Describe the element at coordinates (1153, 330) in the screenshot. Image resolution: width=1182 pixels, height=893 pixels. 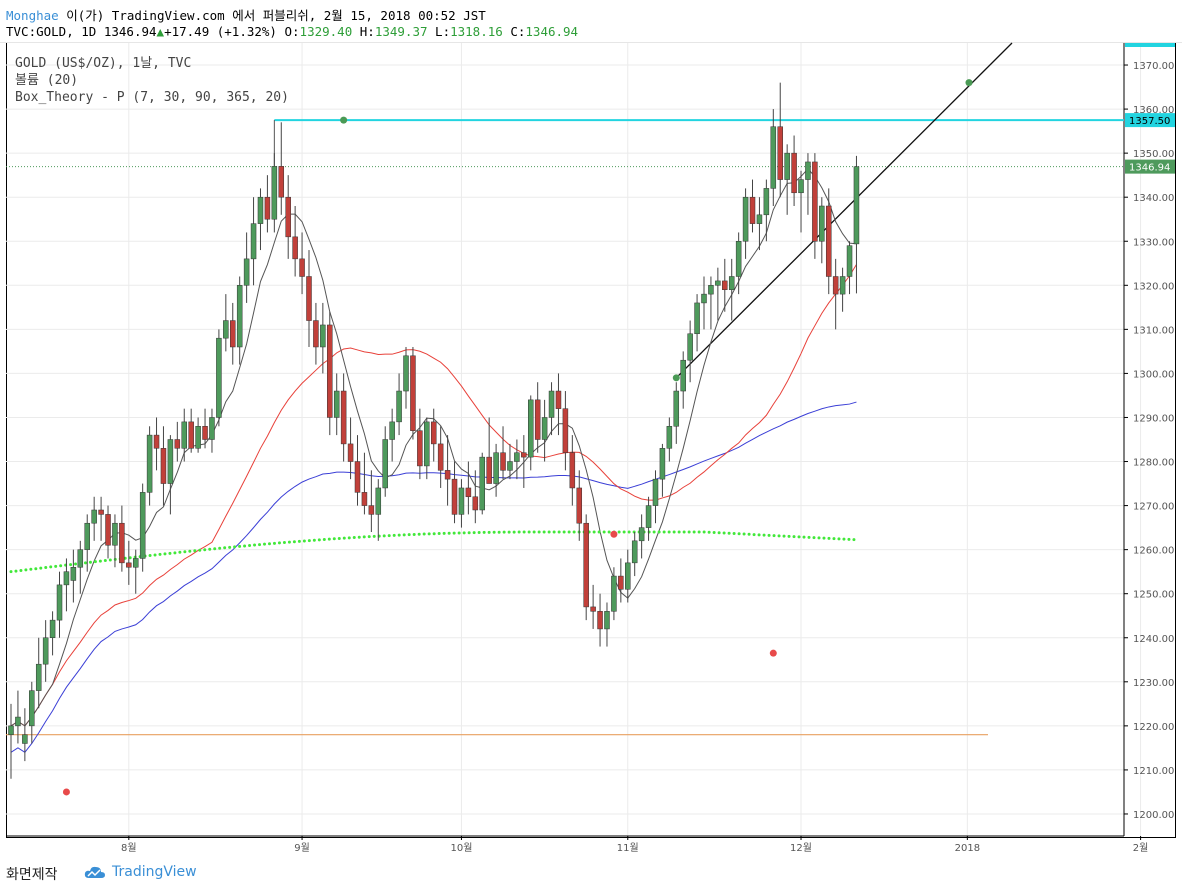
I see `y-tick-label: 1310.00` at that location.